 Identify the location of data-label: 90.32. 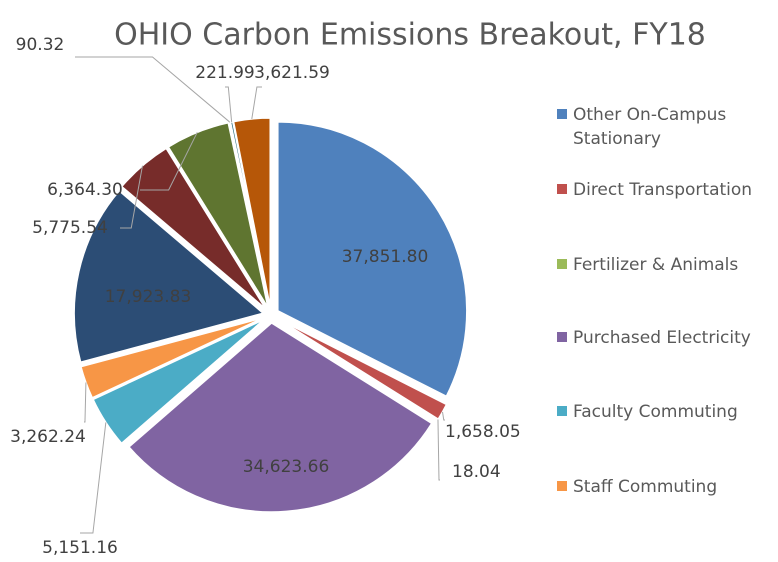
(40, 45).